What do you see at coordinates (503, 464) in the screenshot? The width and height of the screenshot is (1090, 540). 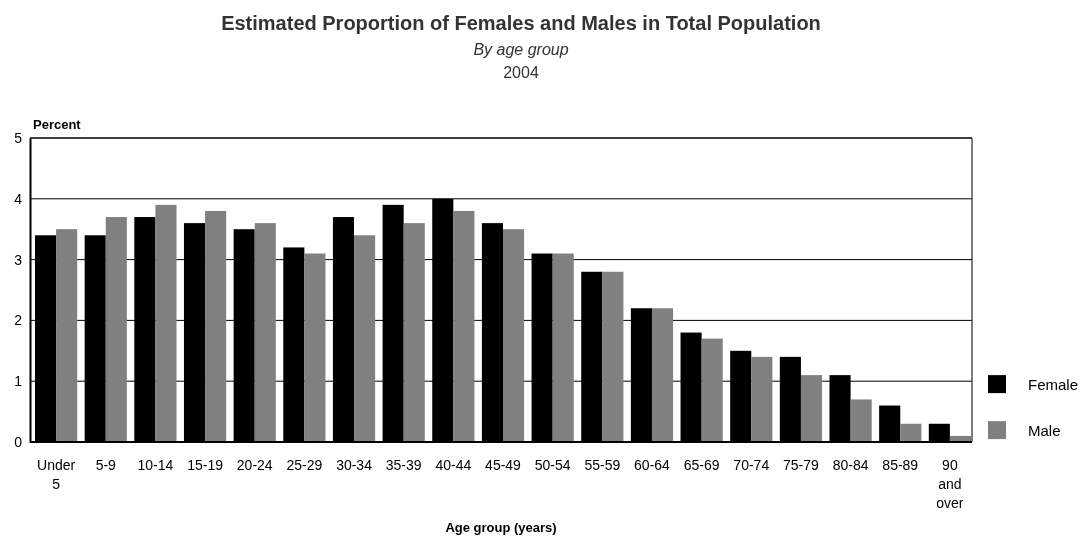 I see `x-tick-label: 45-49` at bounding box center [503, 464].